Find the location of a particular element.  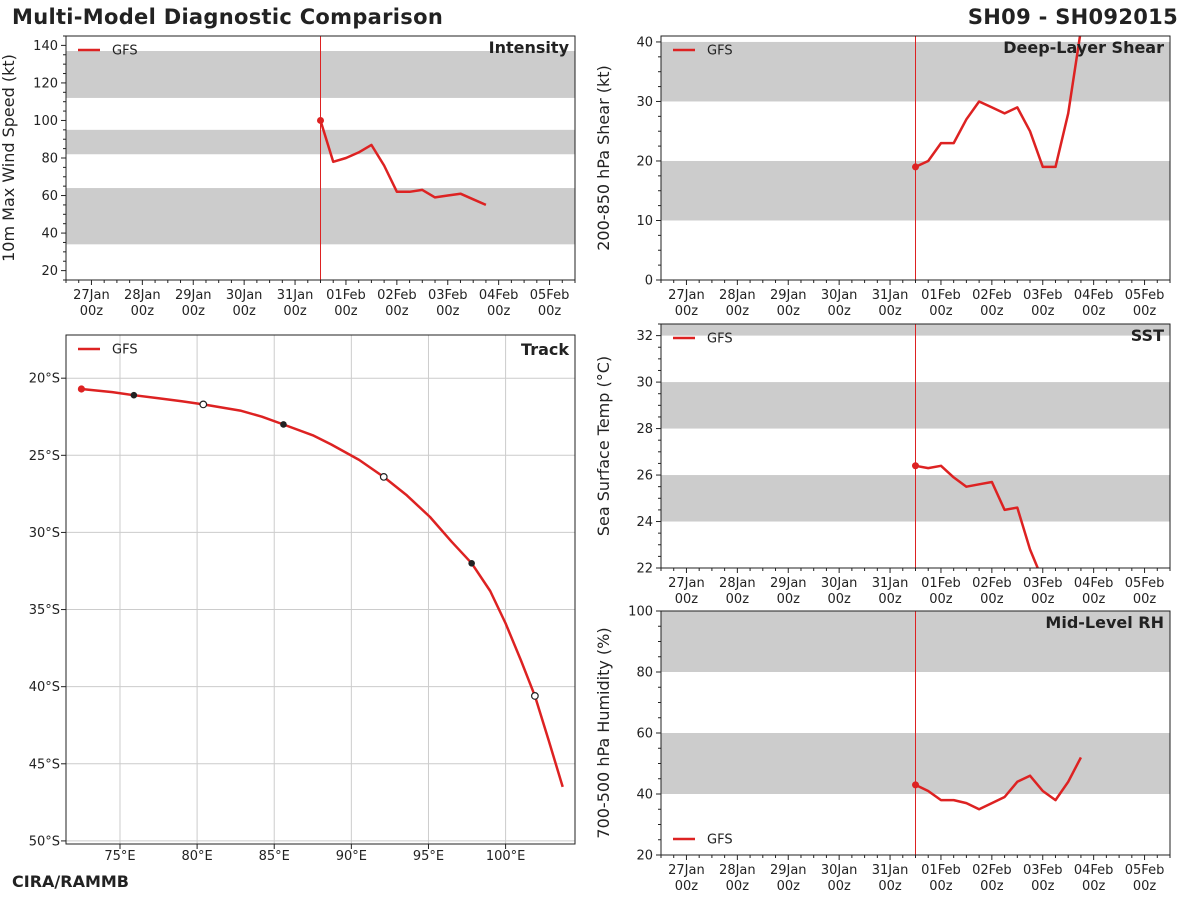

intensity-ytick-label: 20 is located at coordinates (49, 271).